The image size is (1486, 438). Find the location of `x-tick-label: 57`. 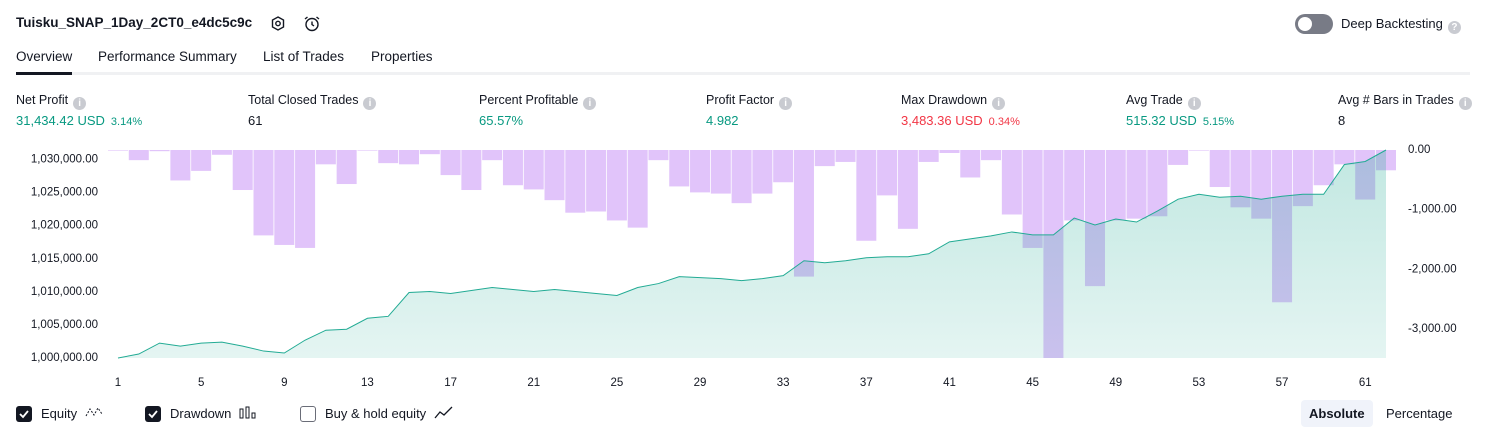

x-tick-label: 57 is located at coordinates (1282, 383).